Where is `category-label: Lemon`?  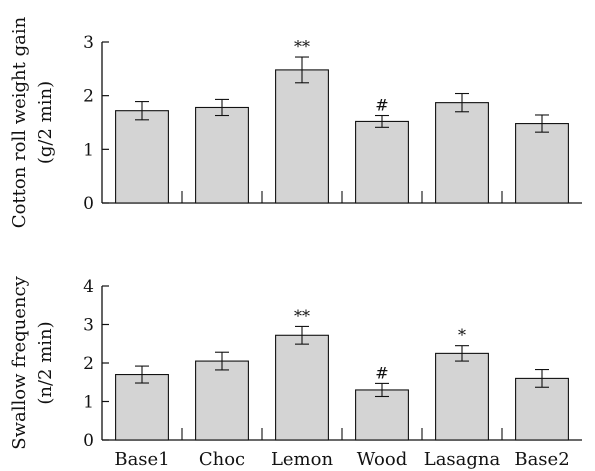
category-label: Lemon is located at coordinates (302, 459).